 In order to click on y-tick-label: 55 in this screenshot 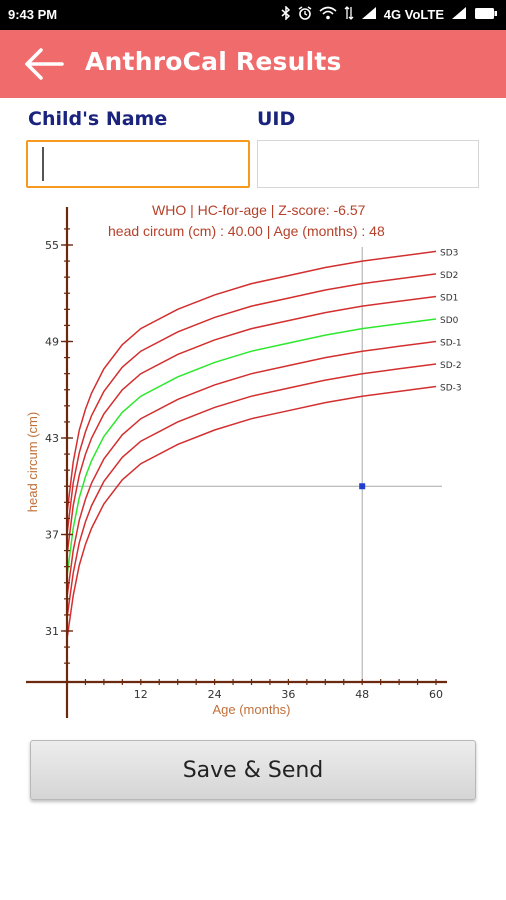, I will do `click(52, 245)`.